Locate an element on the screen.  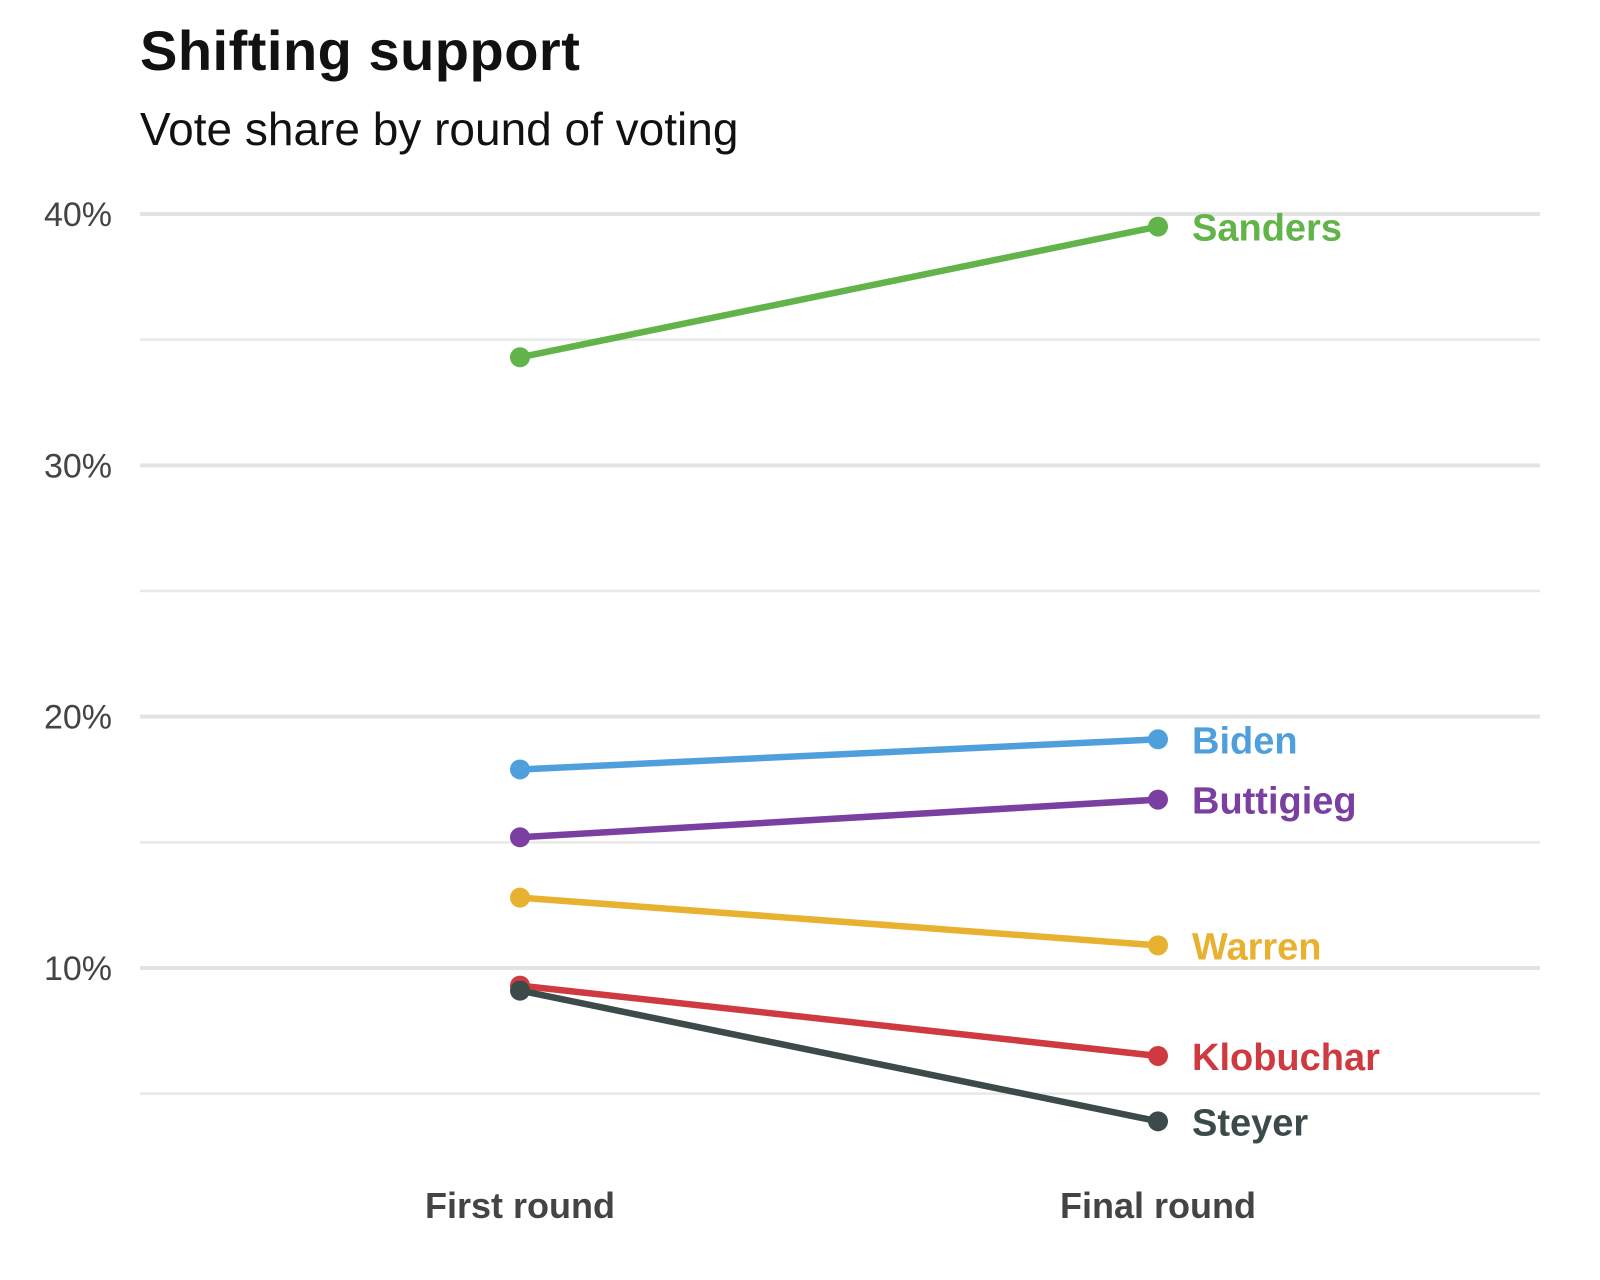
series-steyer is located at coordinates (839, 1056).